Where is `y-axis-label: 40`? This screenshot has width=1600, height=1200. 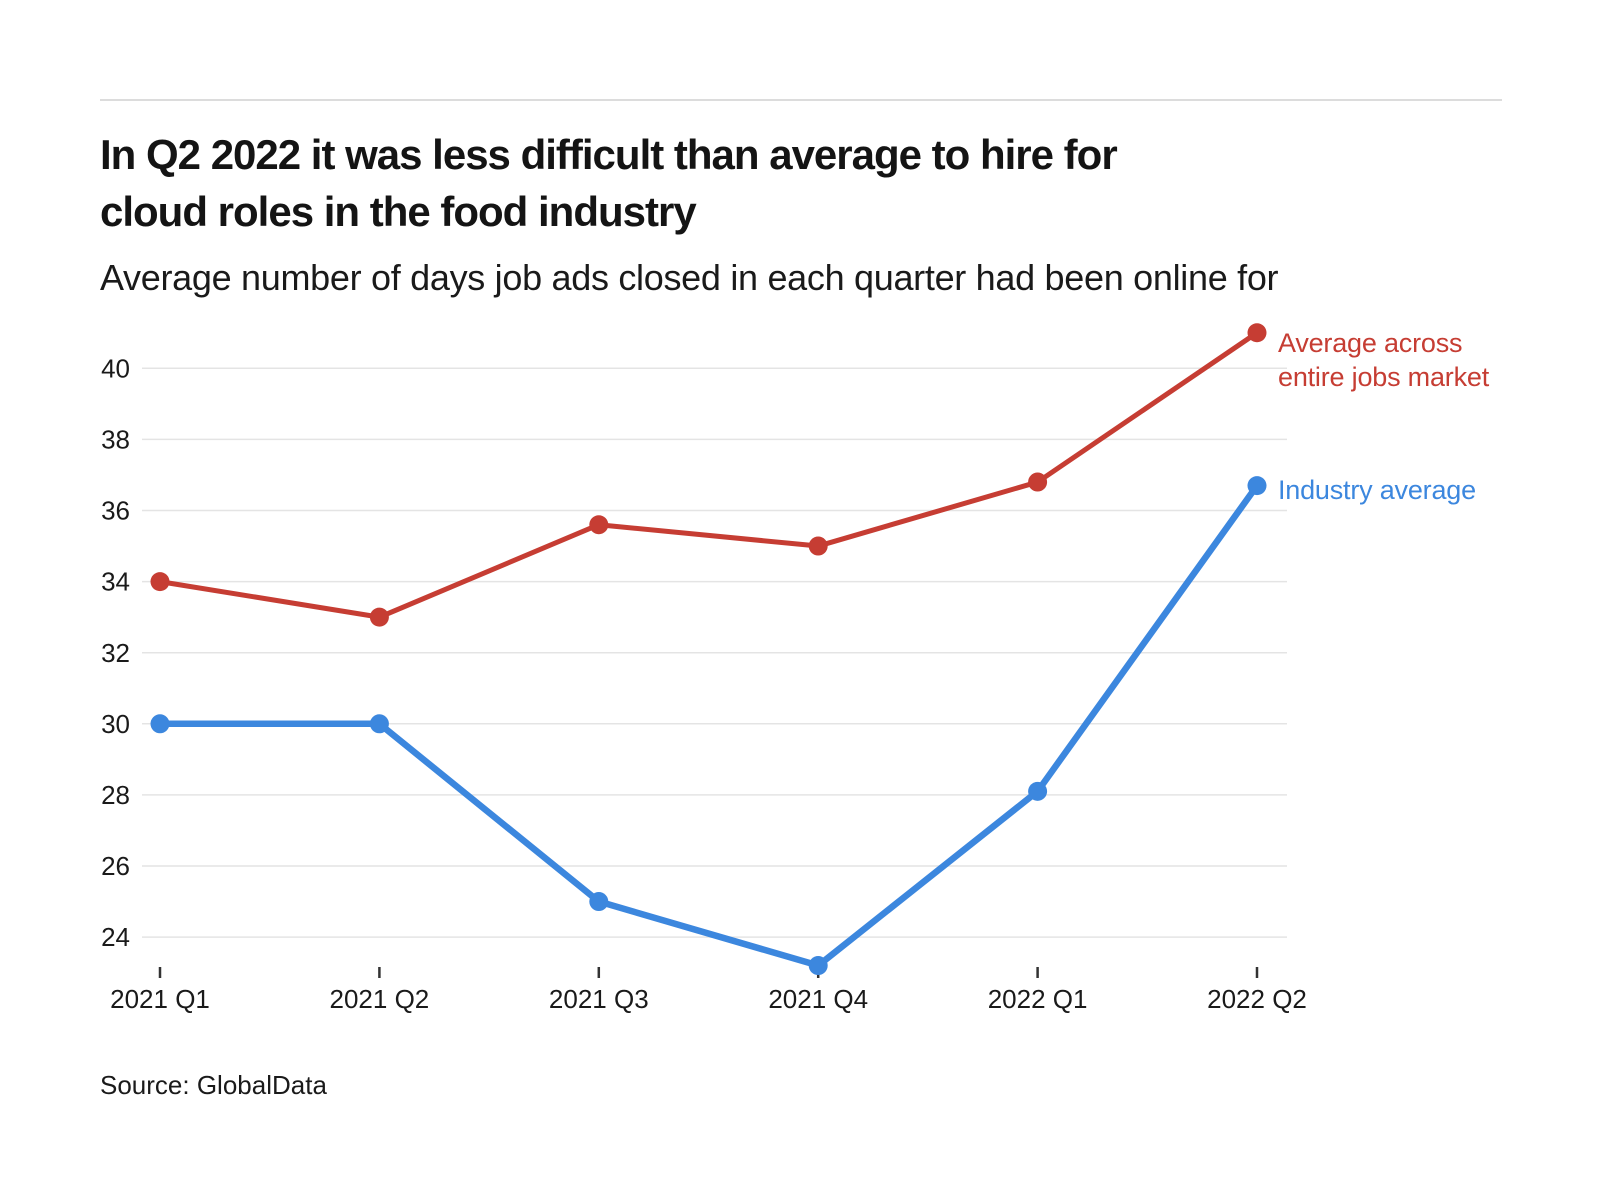 y-axis-label: 40 is located at coordinates (115, 368).